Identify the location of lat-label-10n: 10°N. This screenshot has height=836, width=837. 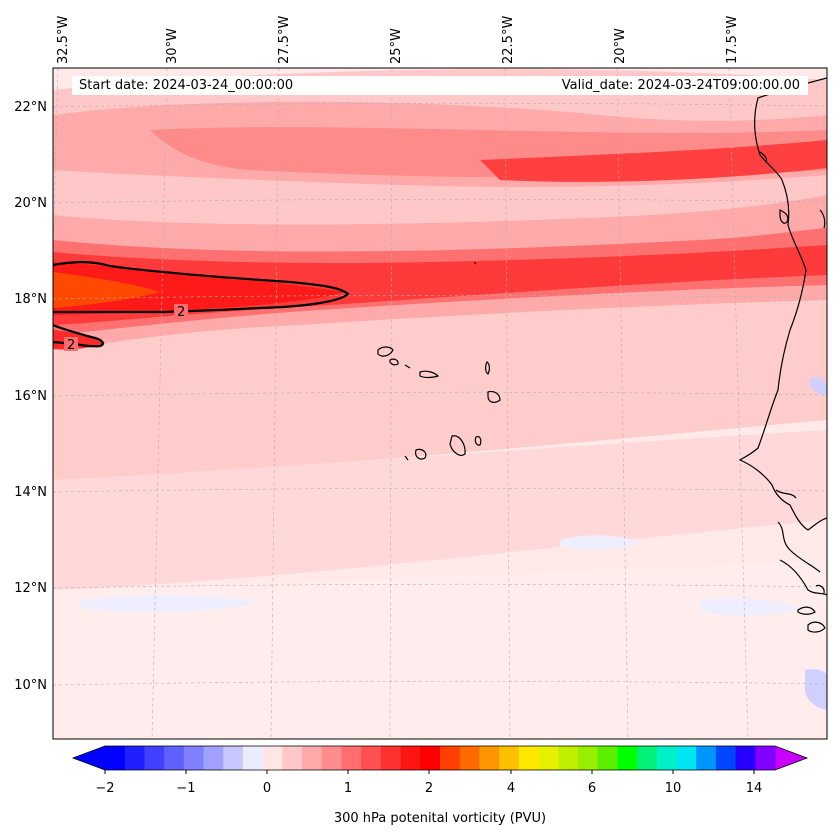
(30, 685).